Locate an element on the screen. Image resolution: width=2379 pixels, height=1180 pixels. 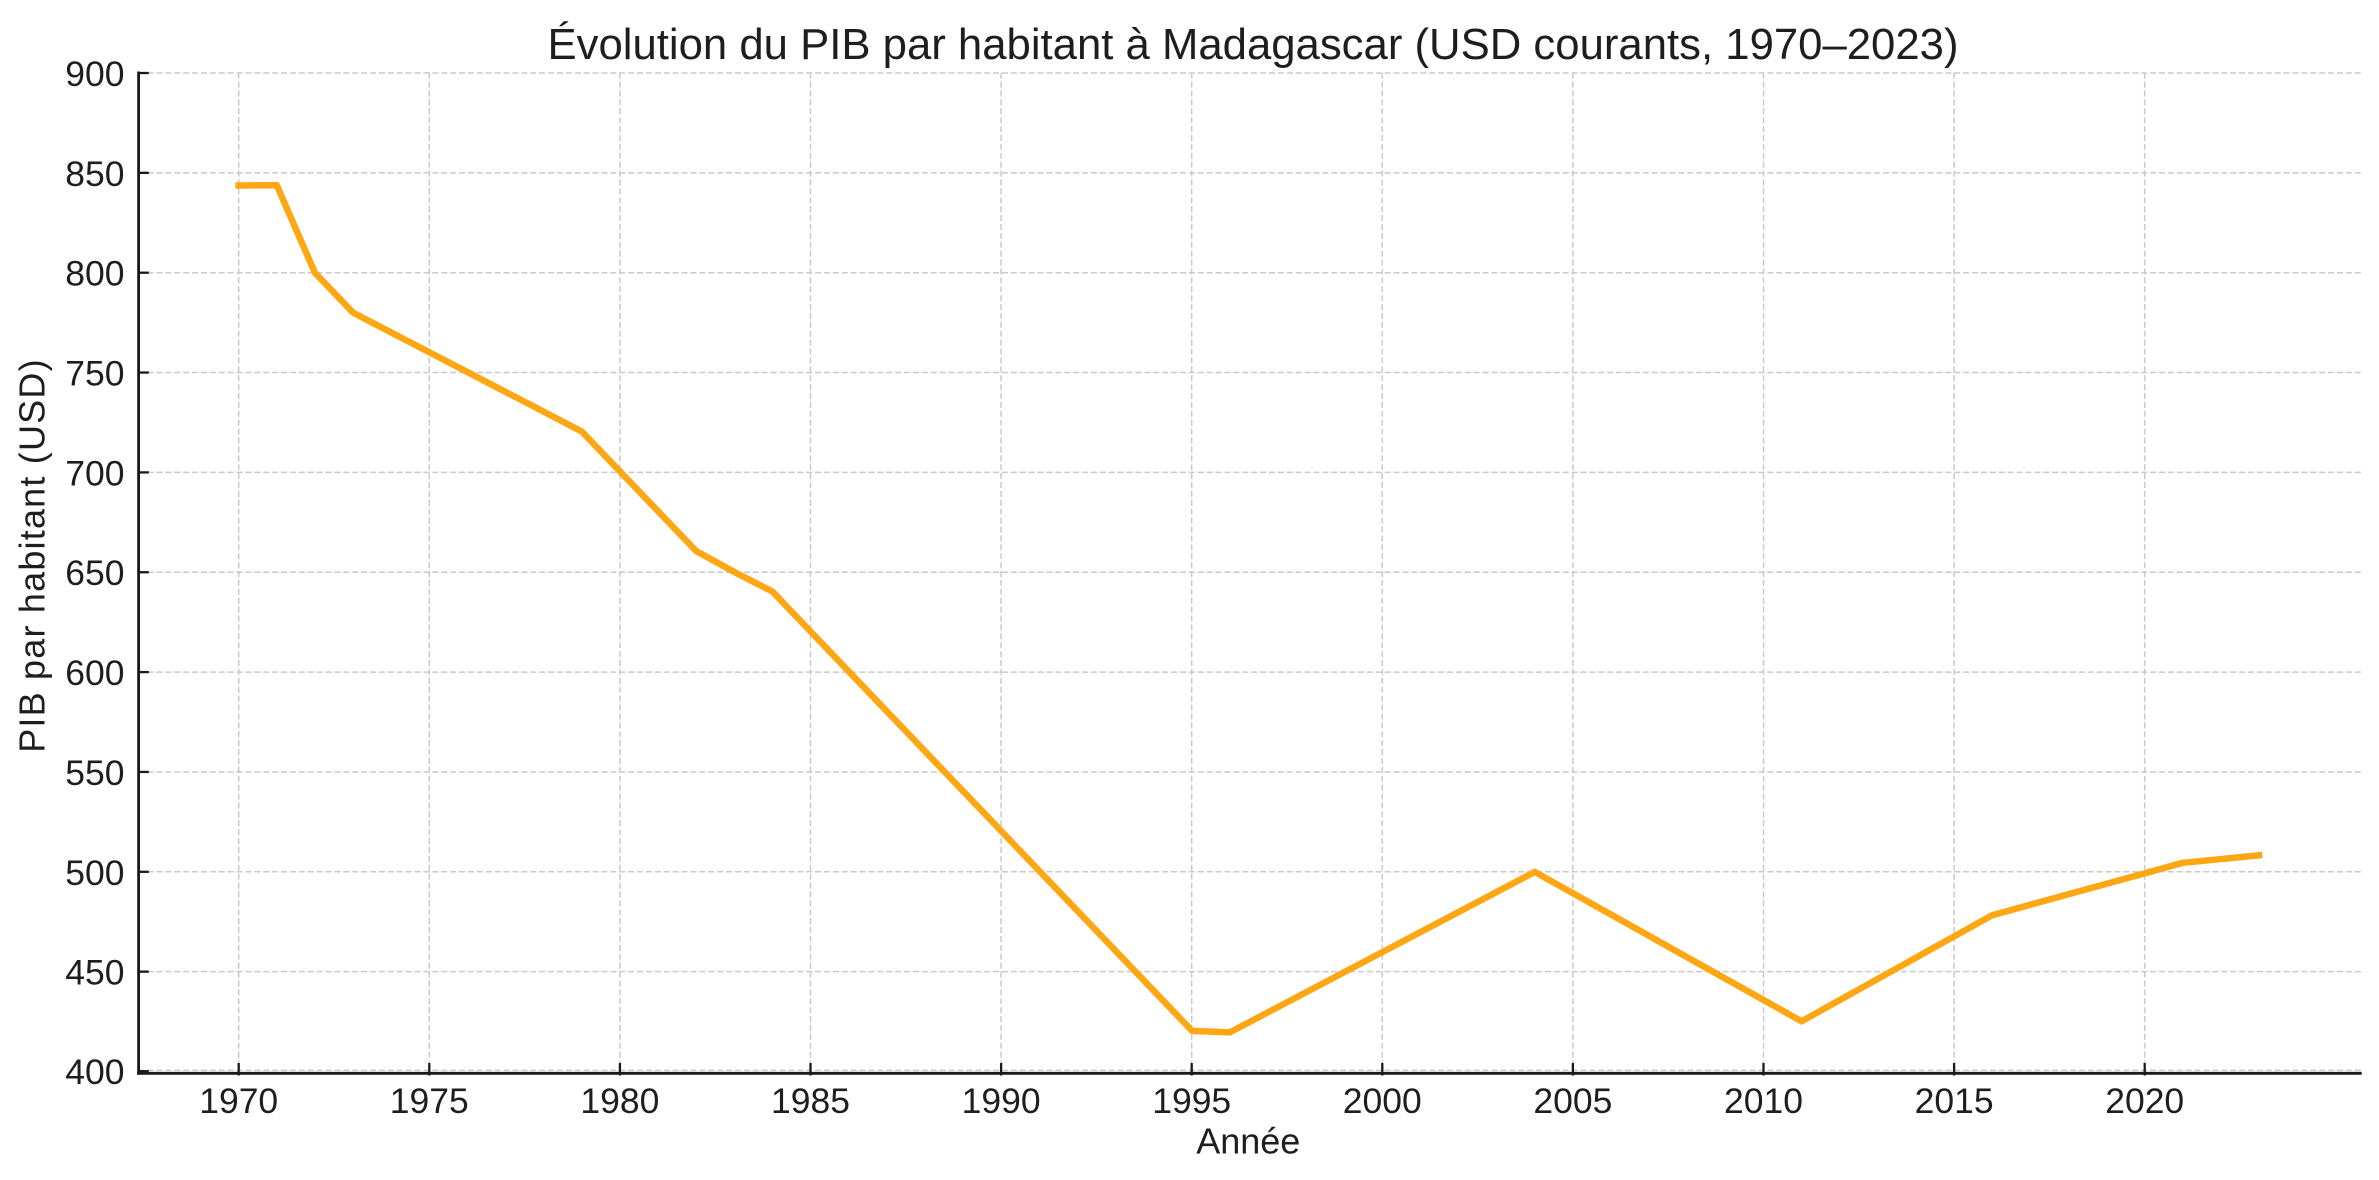
svg-text: 600 is located at coordinates (94, 673).